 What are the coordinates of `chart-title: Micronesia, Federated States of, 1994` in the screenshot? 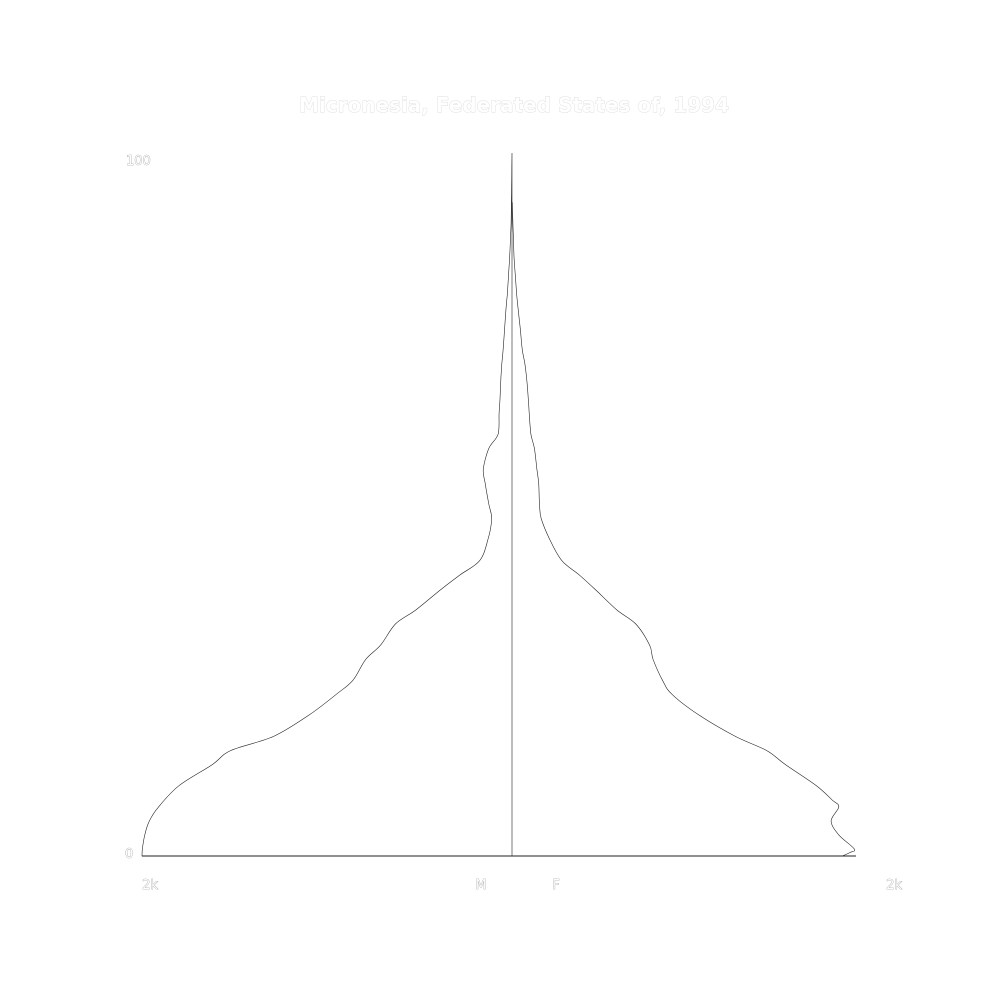 It's located at (514, 105).